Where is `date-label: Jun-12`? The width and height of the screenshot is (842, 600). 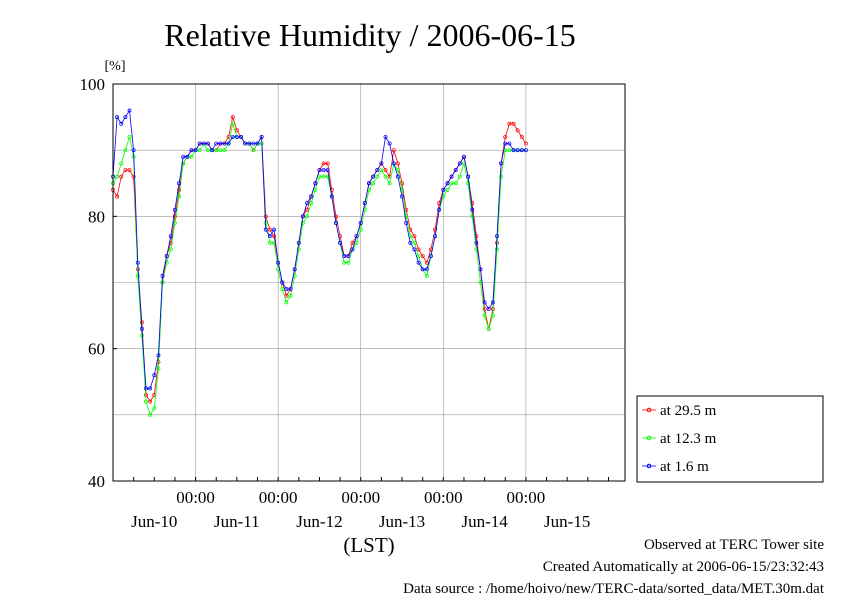 date-label: Jun-12 is located at coordinates (319, 521).